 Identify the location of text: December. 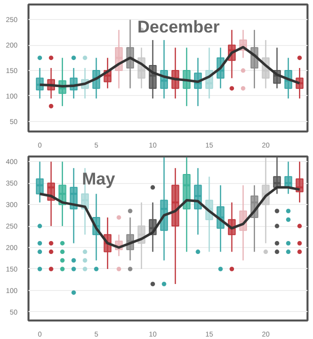
(178, 27).